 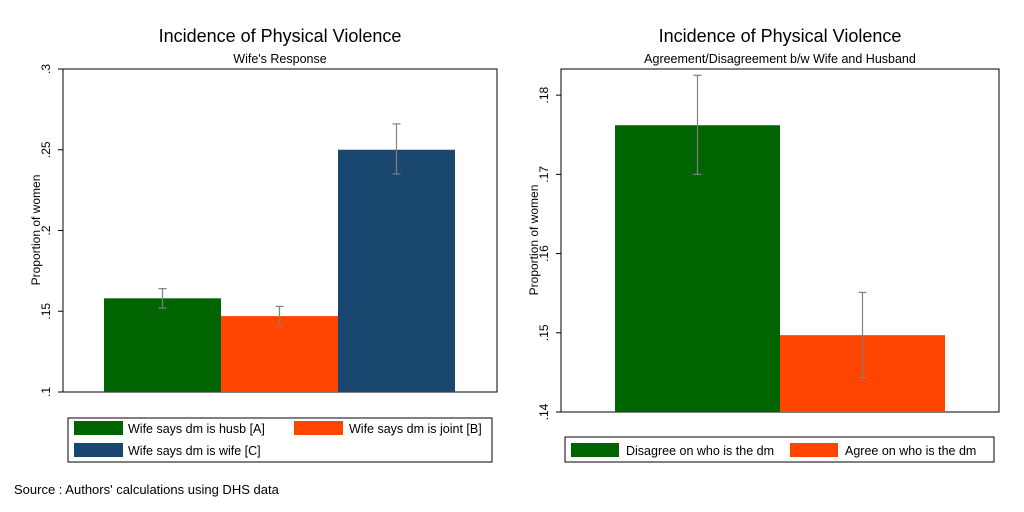 I want to click on right-y-tick-label: .15, so click(x=544, y=332).